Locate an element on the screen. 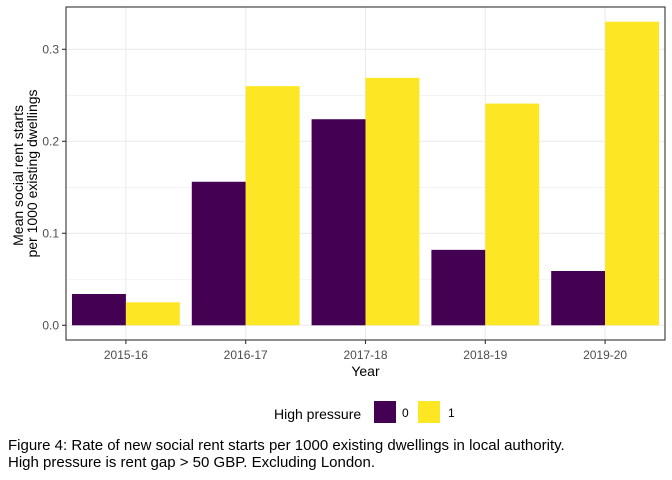 This screenshot has width=672, height=480. x-tick-label: 2017-18 is located at coordinates (365, 355).